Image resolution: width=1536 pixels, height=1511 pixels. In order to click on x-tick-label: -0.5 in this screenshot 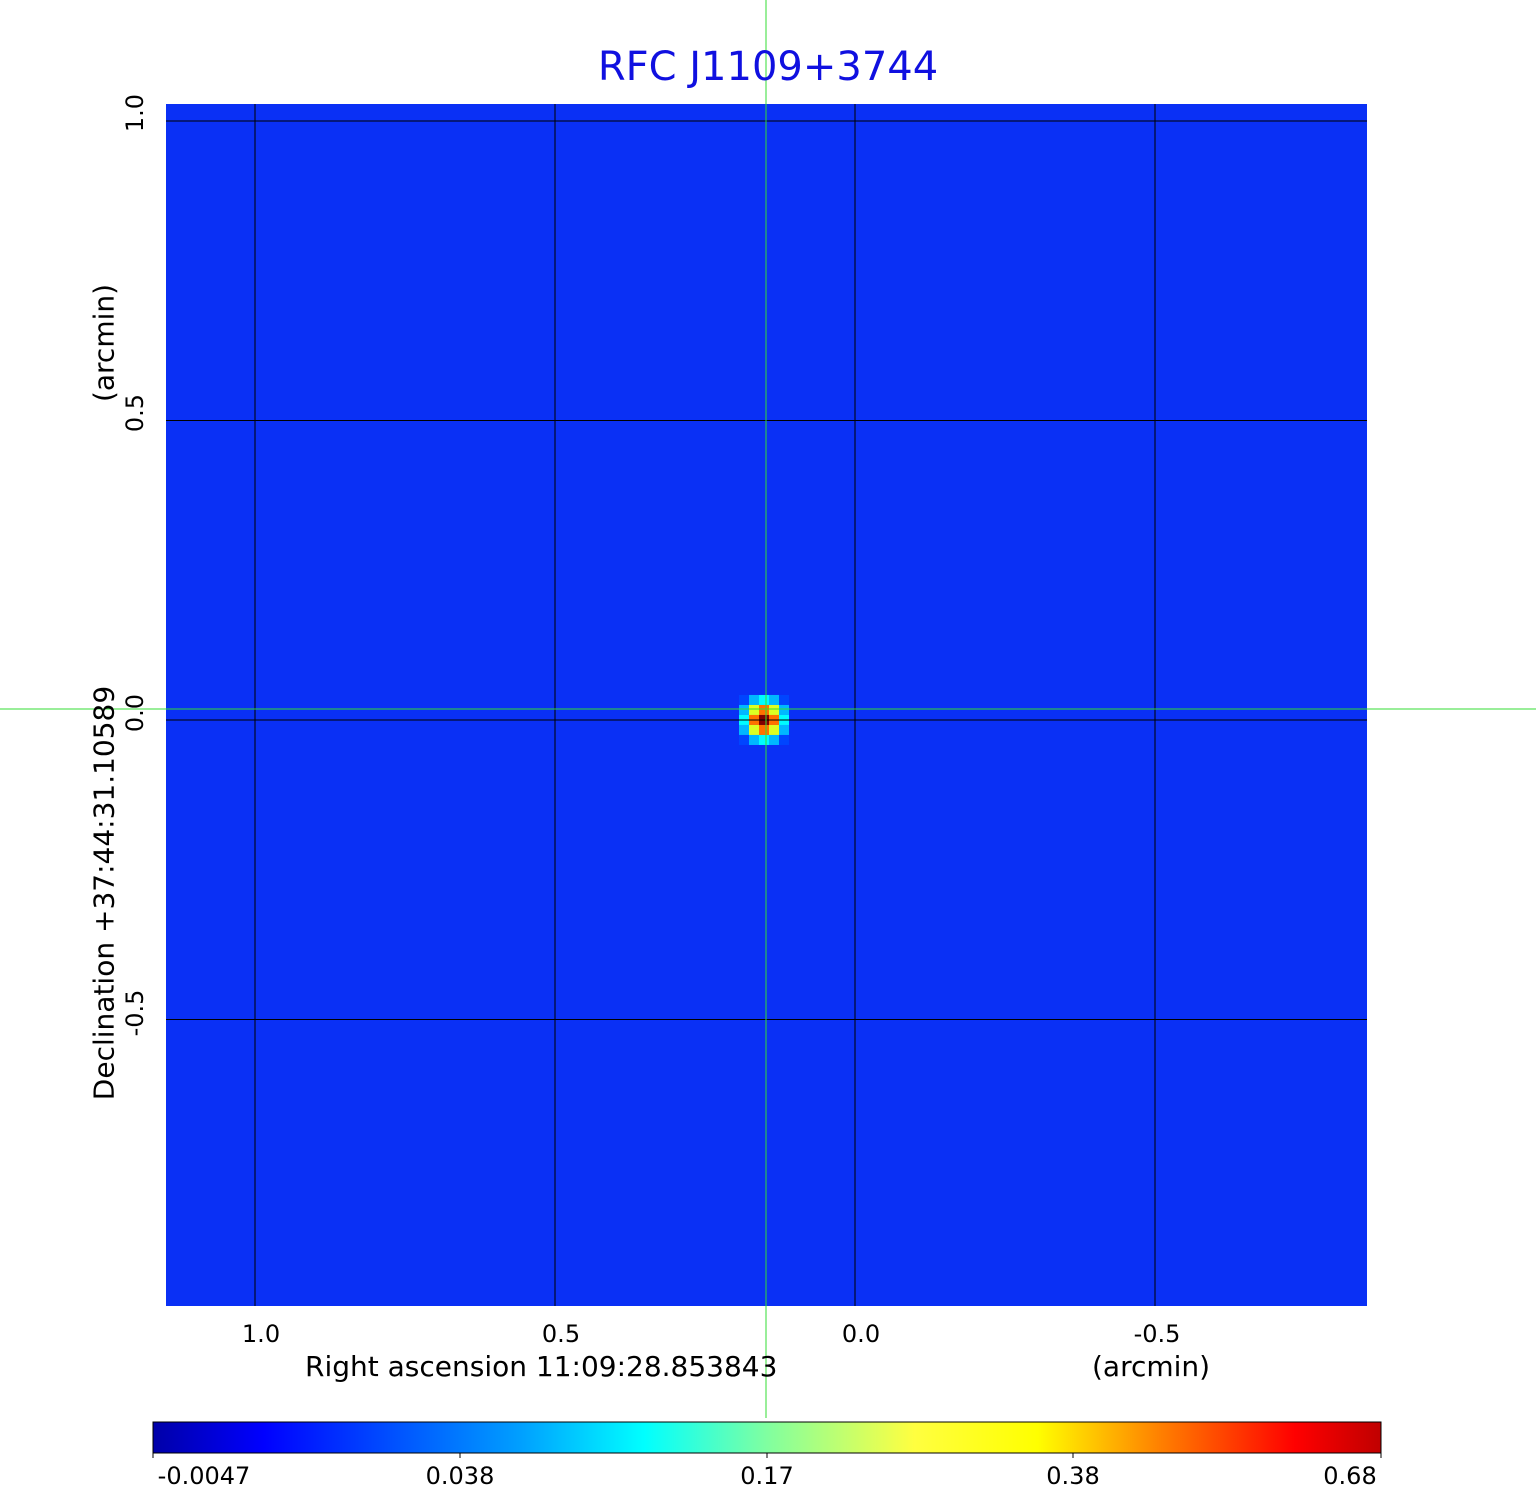, I will do `click(1157, 1334)`.